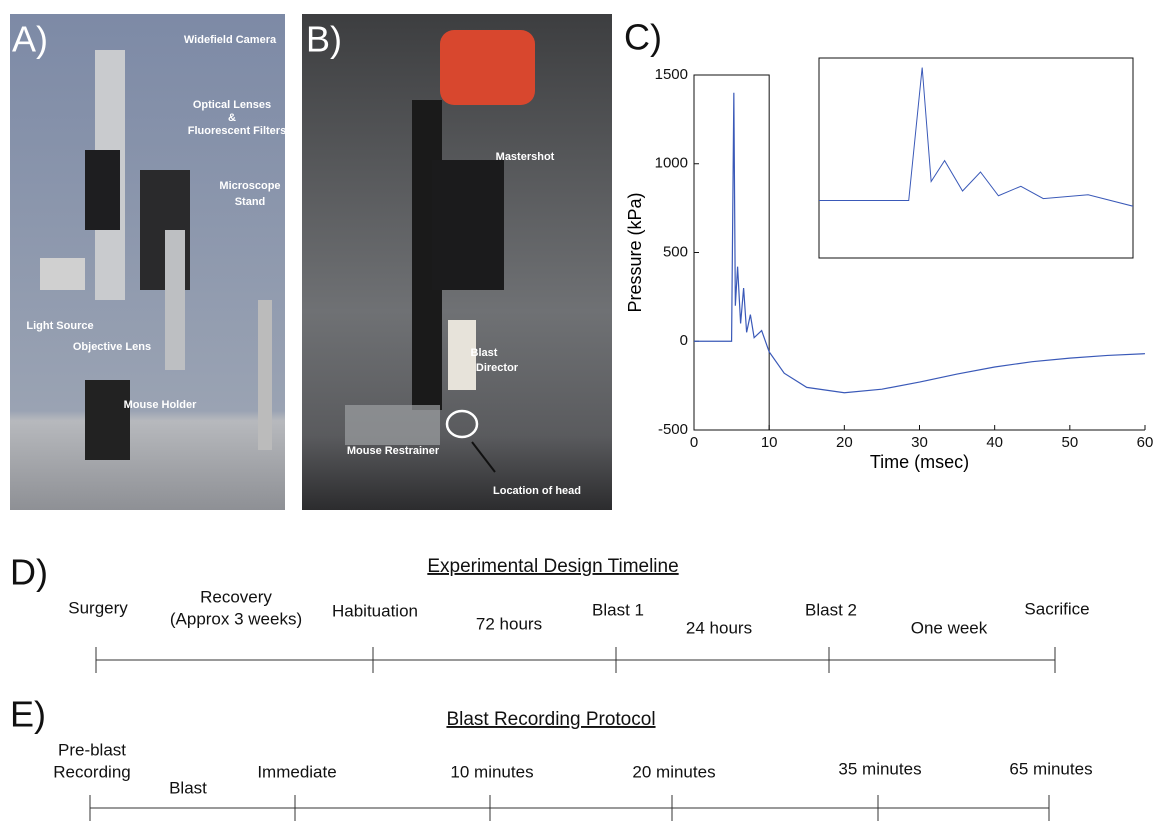 This screenshot has height=824, width=1157. Describe the element at coordinates (552, 566) in the screenshot. I see `timeline-title: Experimental Design Timeline` at that location.